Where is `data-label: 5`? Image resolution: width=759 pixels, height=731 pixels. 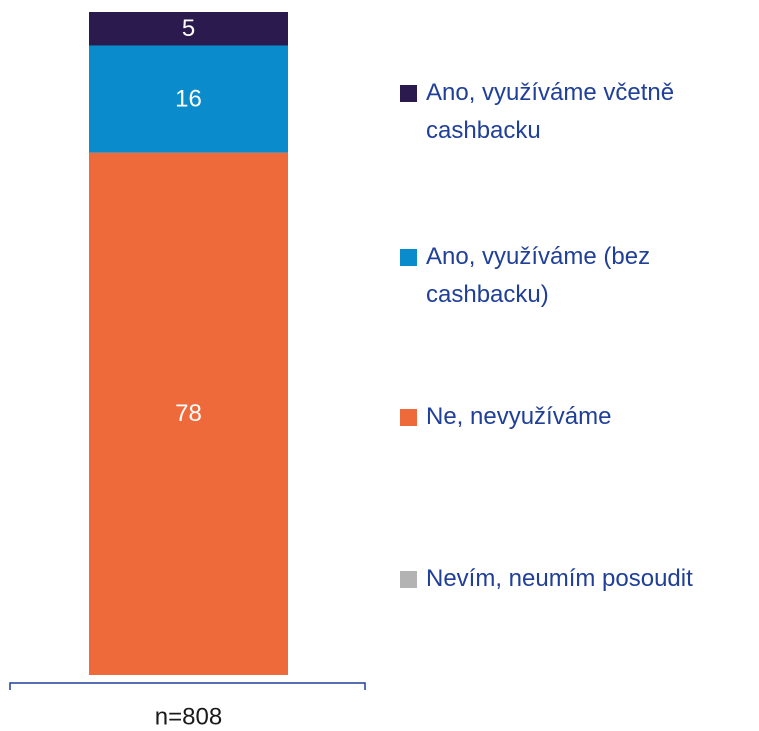
data-label: 5 is located at coordinates (188, 28).